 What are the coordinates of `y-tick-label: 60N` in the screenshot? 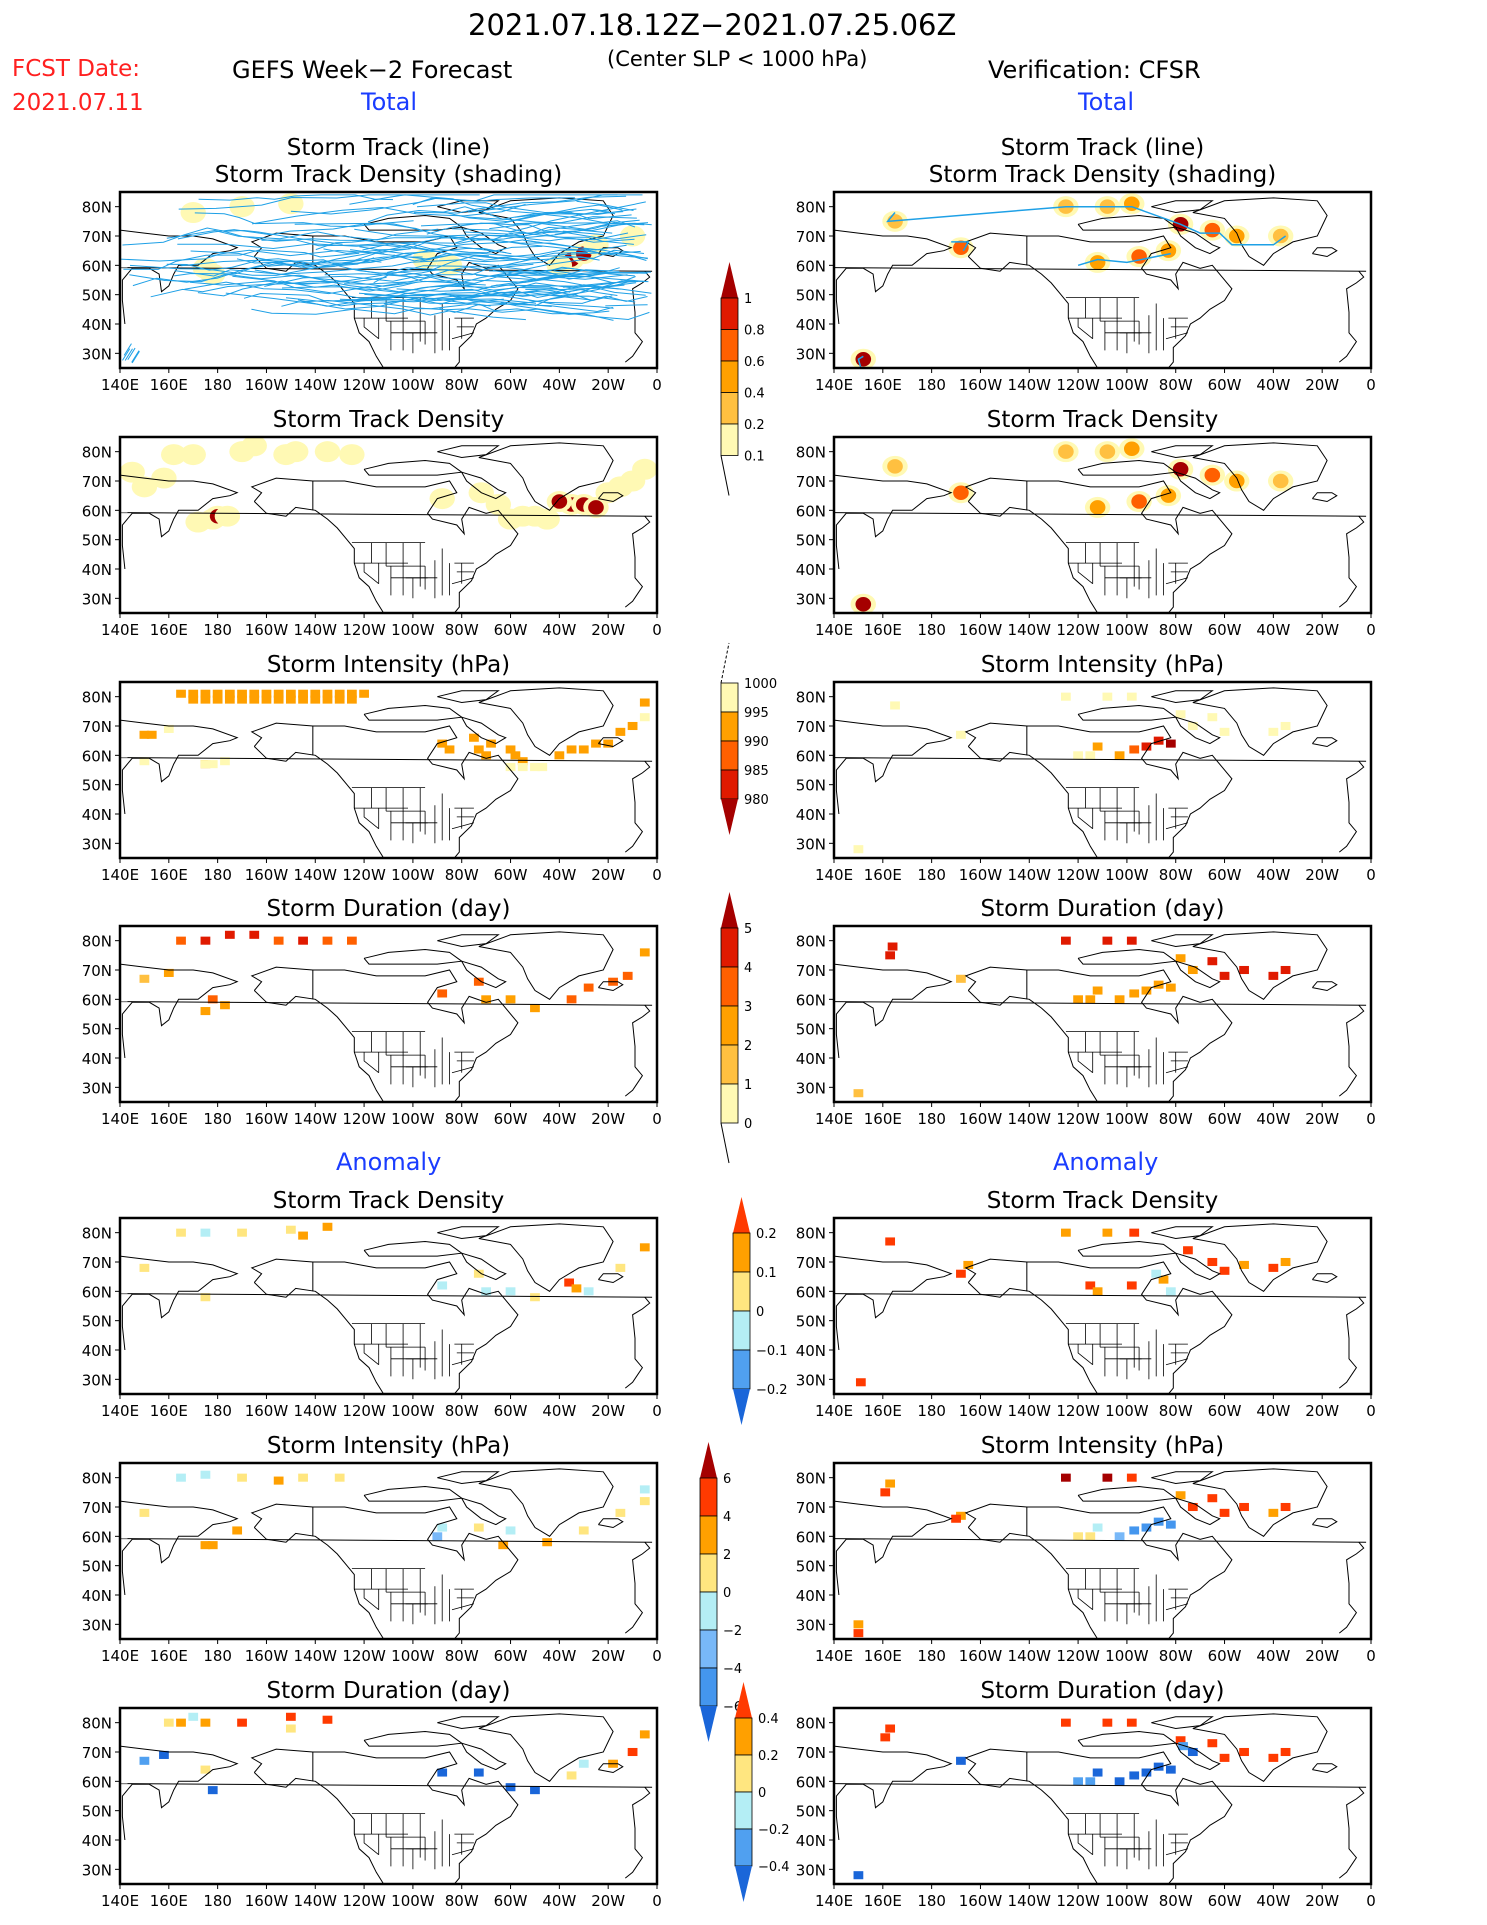 It's located at (97, 511).